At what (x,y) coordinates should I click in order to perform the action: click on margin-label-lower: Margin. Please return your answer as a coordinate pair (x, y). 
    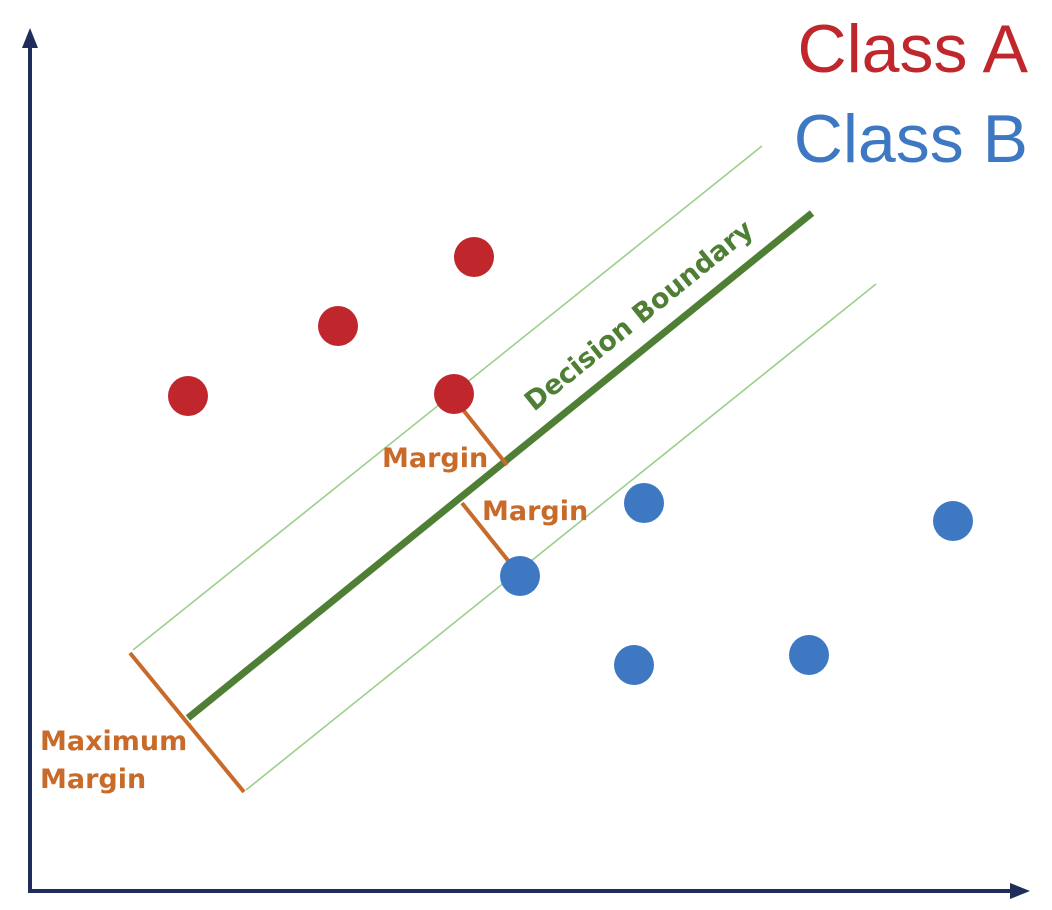
    Looking at the image, I should click on (535, 511).